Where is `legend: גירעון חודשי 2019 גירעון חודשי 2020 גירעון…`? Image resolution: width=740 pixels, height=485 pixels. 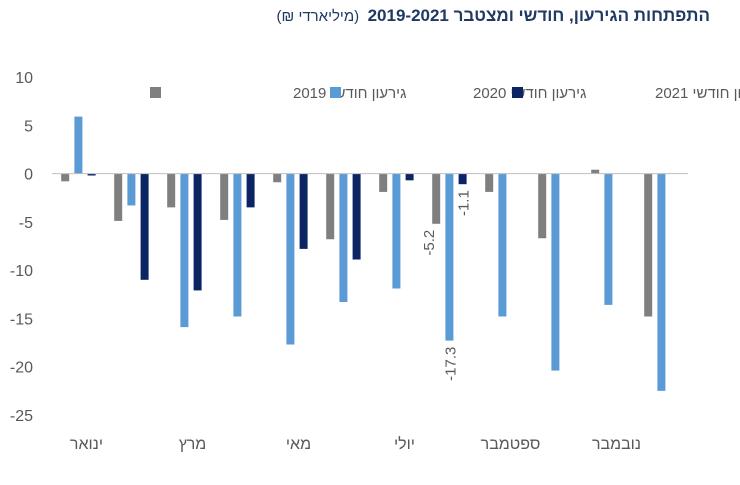
legend: גירעון חודשי 2019 גירעון חודשי 2020 גירעון… is located at coordinates (445, 93).